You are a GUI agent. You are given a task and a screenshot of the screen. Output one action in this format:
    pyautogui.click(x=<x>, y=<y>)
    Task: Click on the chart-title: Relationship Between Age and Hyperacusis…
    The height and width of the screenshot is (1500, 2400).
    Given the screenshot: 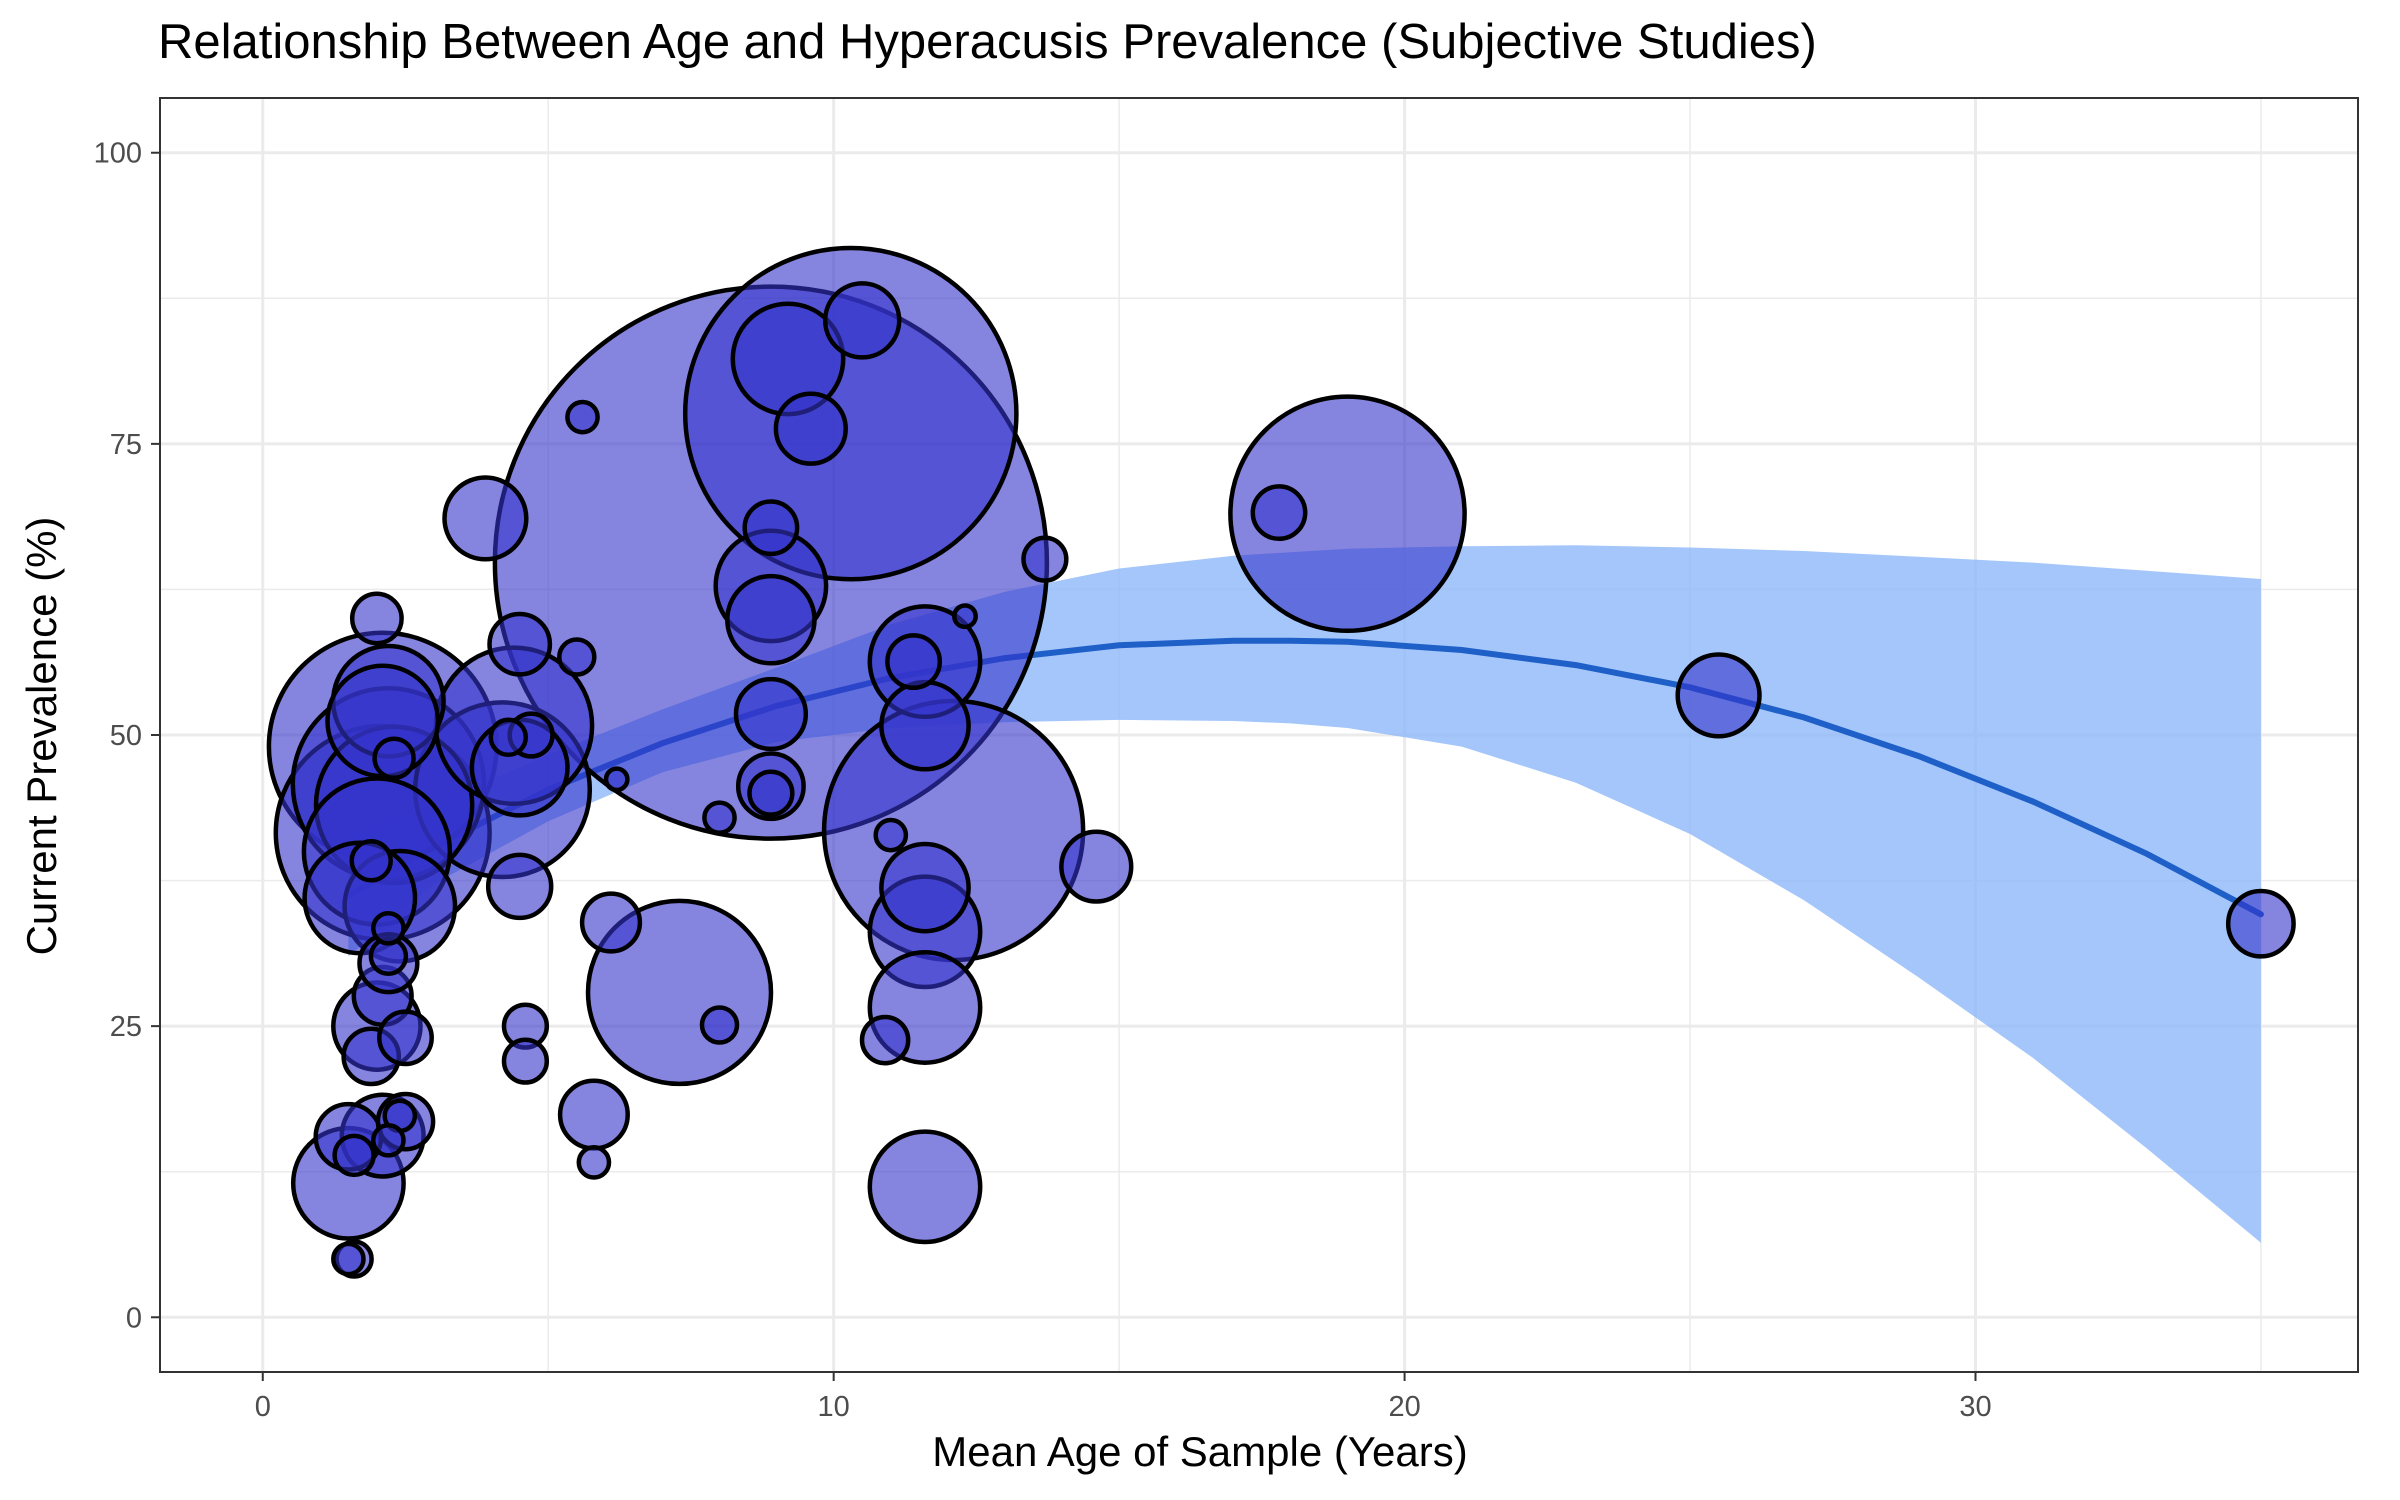 What is the action you would take?
    pyautogui.click(x=987, y=42)
    